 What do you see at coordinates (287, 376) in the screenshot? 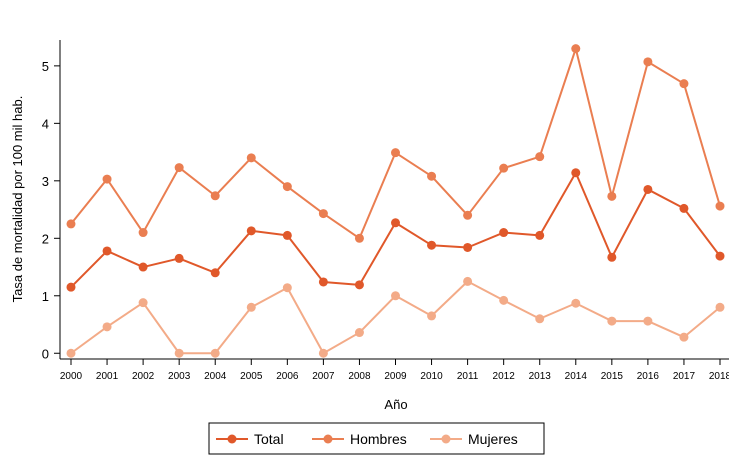
I see `x-tick-label: 2006` at bounding box center [287, 376].